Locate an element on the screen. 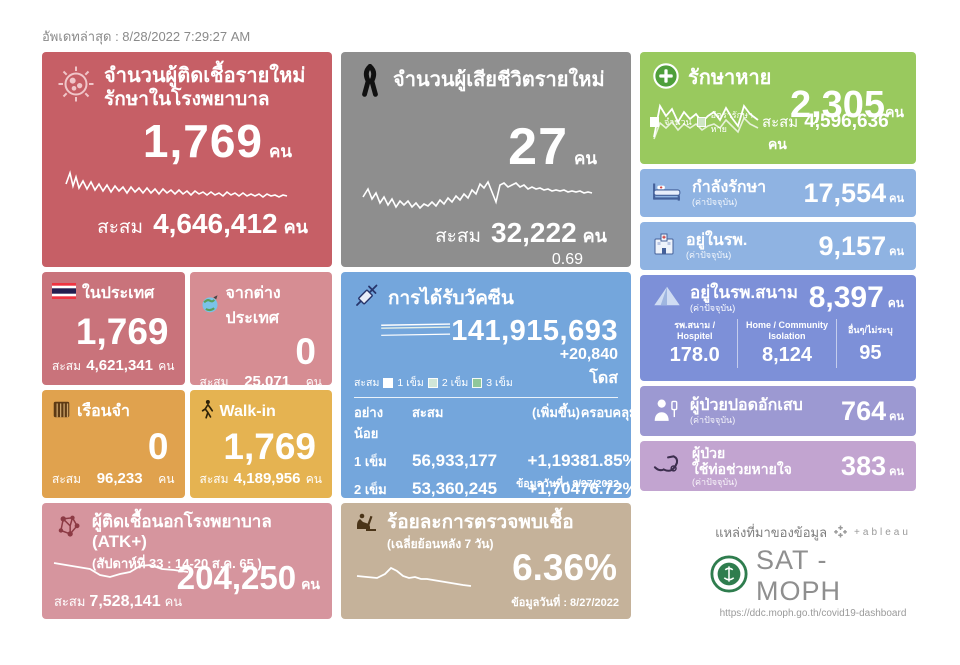 The height and width of the screenshot is (665, 960). domestic-cumulative-label: สะสม is located at coordinates (67, 366).